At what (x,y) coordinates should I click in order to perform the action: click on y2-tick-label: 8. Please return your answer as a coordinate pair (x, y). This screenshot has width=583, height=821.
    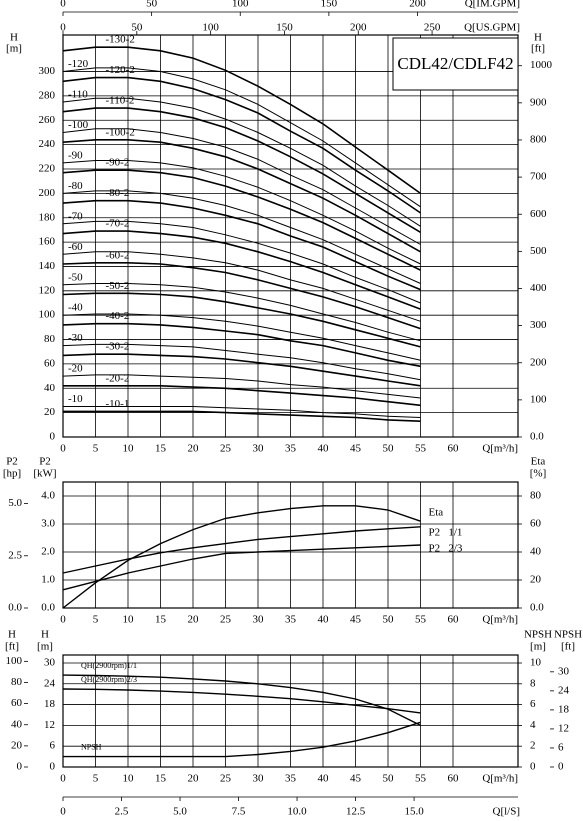
    Looking at the image, I should click on (533, 683).